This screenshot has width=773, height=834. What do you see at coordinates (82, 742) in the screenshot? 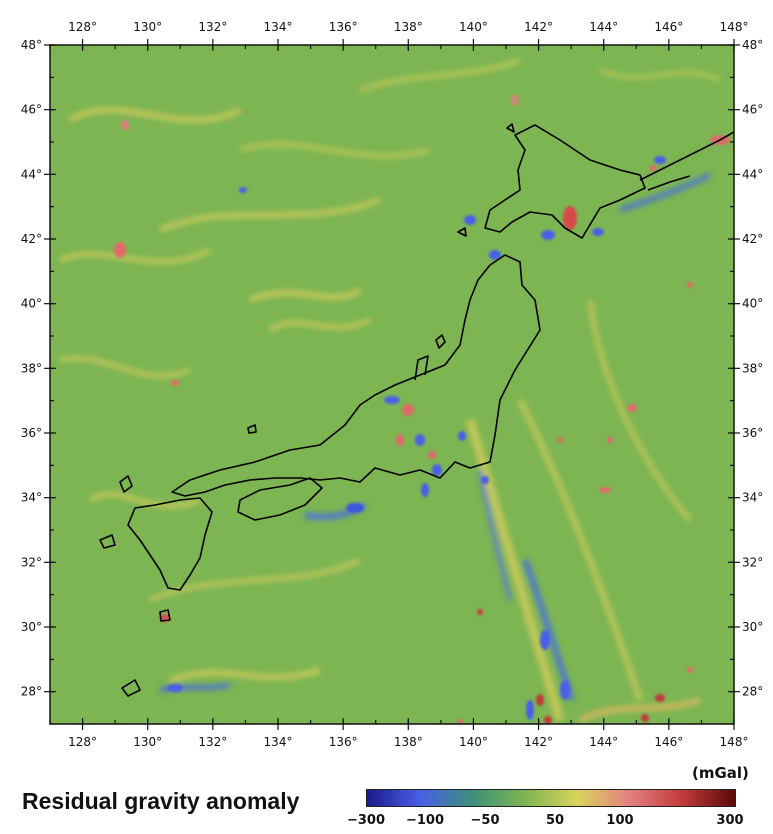
I see `lon-label-bottom: 128°` at bounding box center [82, 742].